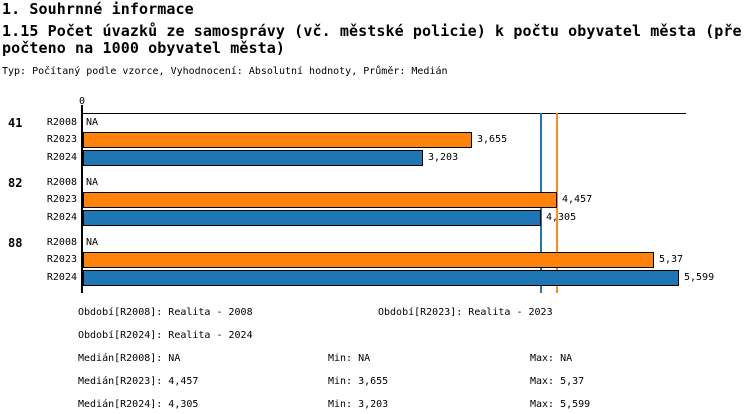 This screenshot has width=750, height=414. Describe the element at coordinates (15, 183) in the screenshot. I see `category-label: 82` at that location.